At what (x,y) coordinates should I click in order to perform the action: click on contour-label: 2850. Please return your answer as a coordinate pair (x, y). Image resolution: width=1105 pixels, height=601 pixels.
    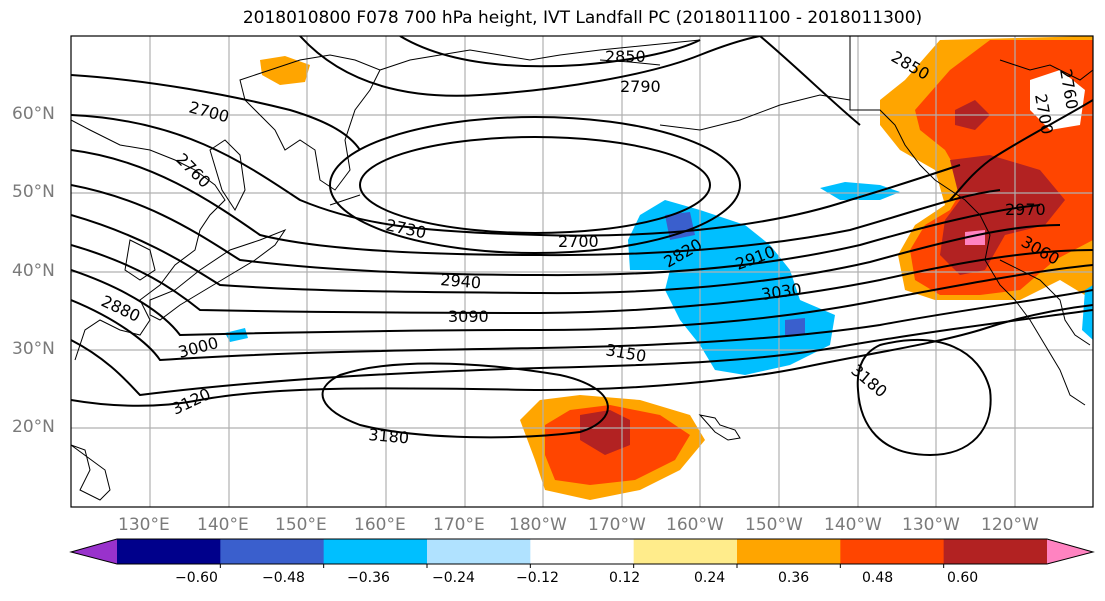
    Looking at the image, I should click on (625, 56).